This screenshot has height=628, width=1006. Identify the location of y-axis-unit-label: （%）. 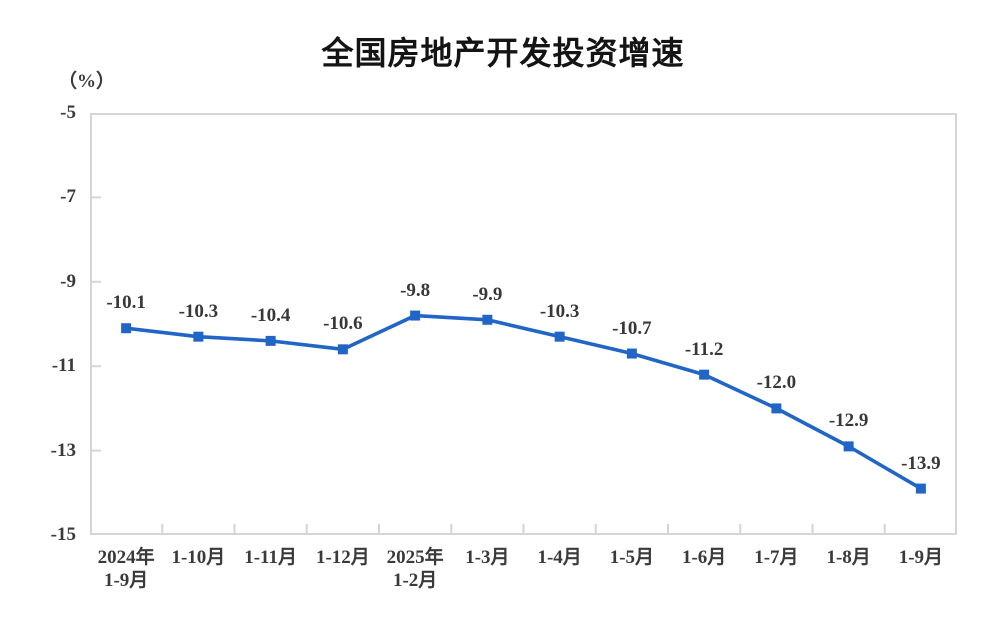
(87, 81).